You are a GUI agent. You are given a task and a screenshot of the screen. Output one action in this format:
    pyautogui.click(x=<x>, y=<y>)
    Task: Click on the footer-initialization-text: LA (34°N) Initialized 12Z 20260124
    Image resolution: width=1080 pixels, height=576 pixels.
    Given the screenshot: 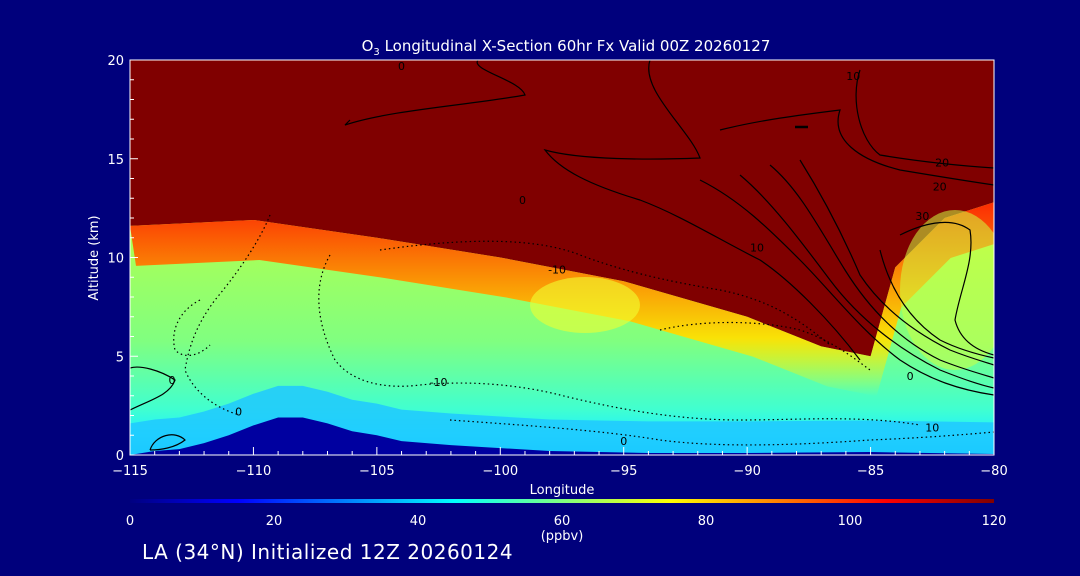 What is the action you would take?
    pyautogui.click(x=328, y=552)
    